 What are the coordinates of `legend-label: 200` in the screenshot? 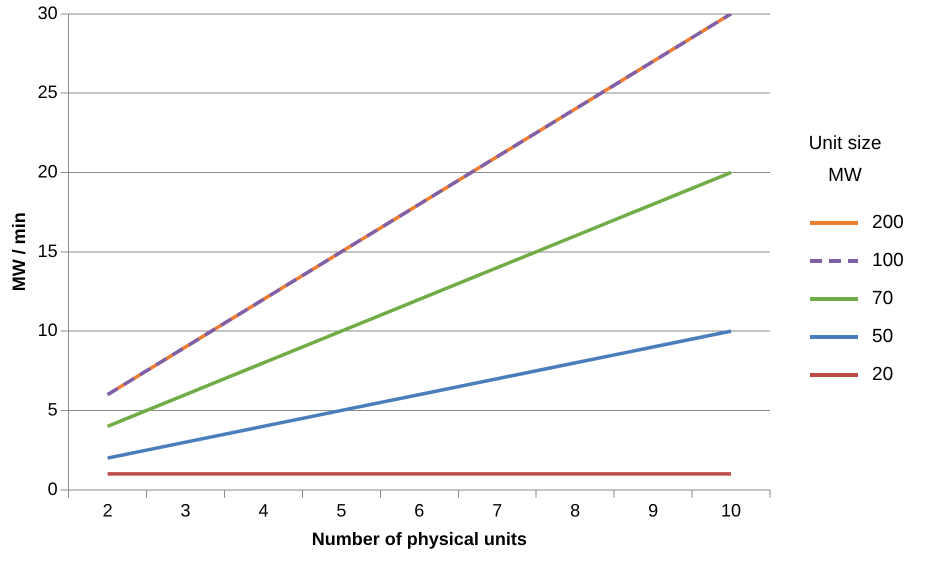 It's located at (888, 223).